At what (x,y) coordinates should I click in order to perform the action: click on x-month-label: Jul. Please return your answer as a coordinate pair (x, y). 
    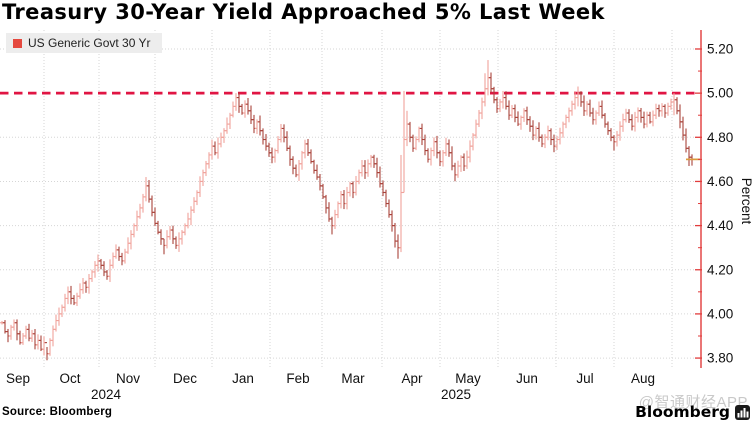
    Looking at the image, I should click on (584, 378).